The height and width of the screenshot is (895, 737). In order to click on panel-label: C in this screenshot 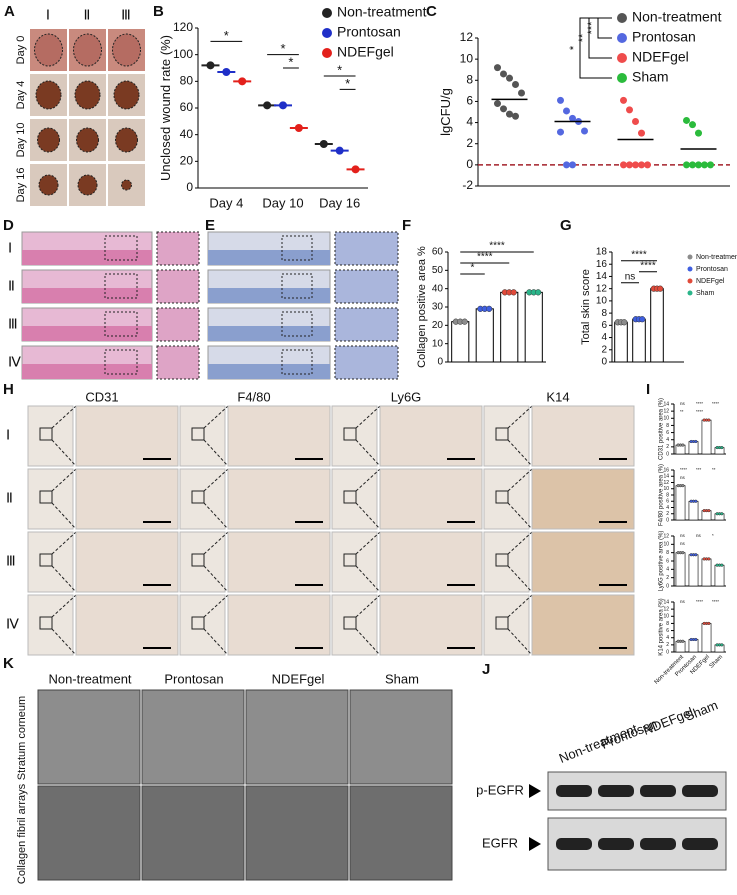, I will do `click(431, 11)`.